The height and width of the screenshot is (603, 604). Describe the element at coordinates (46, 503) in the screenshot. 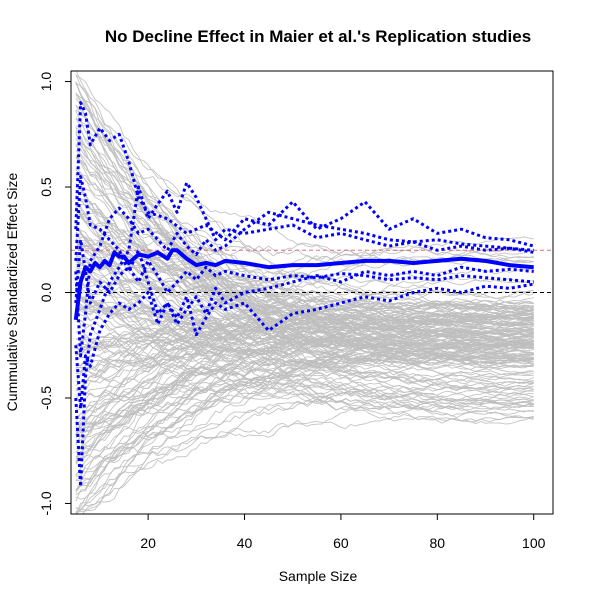

I see `y-tick-label: -1.0` at that location.